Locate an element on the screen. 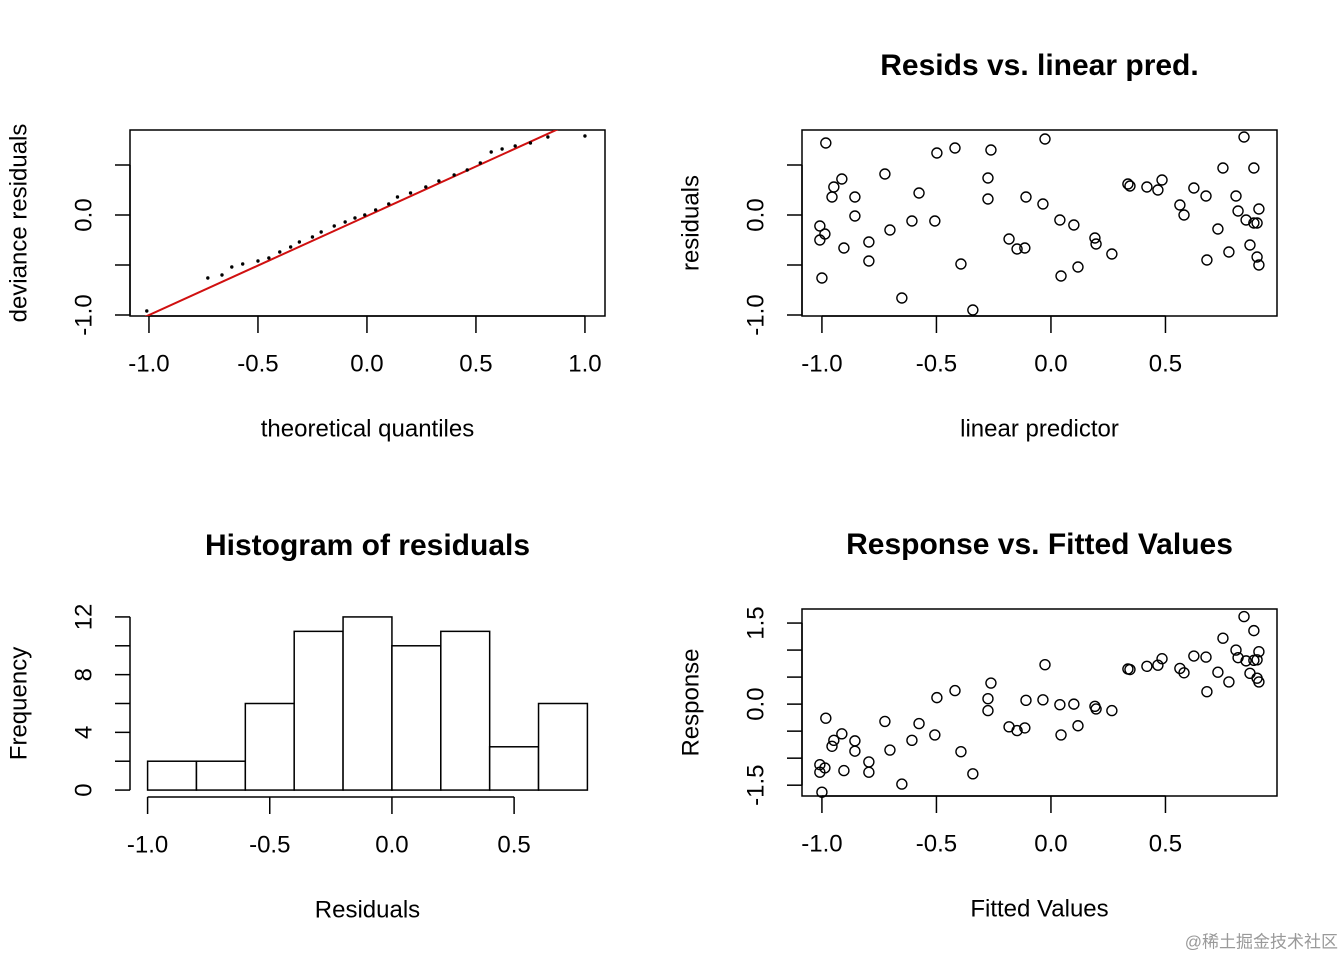  y-axis-label: deviance residuals is located at coordinates (18, 223).